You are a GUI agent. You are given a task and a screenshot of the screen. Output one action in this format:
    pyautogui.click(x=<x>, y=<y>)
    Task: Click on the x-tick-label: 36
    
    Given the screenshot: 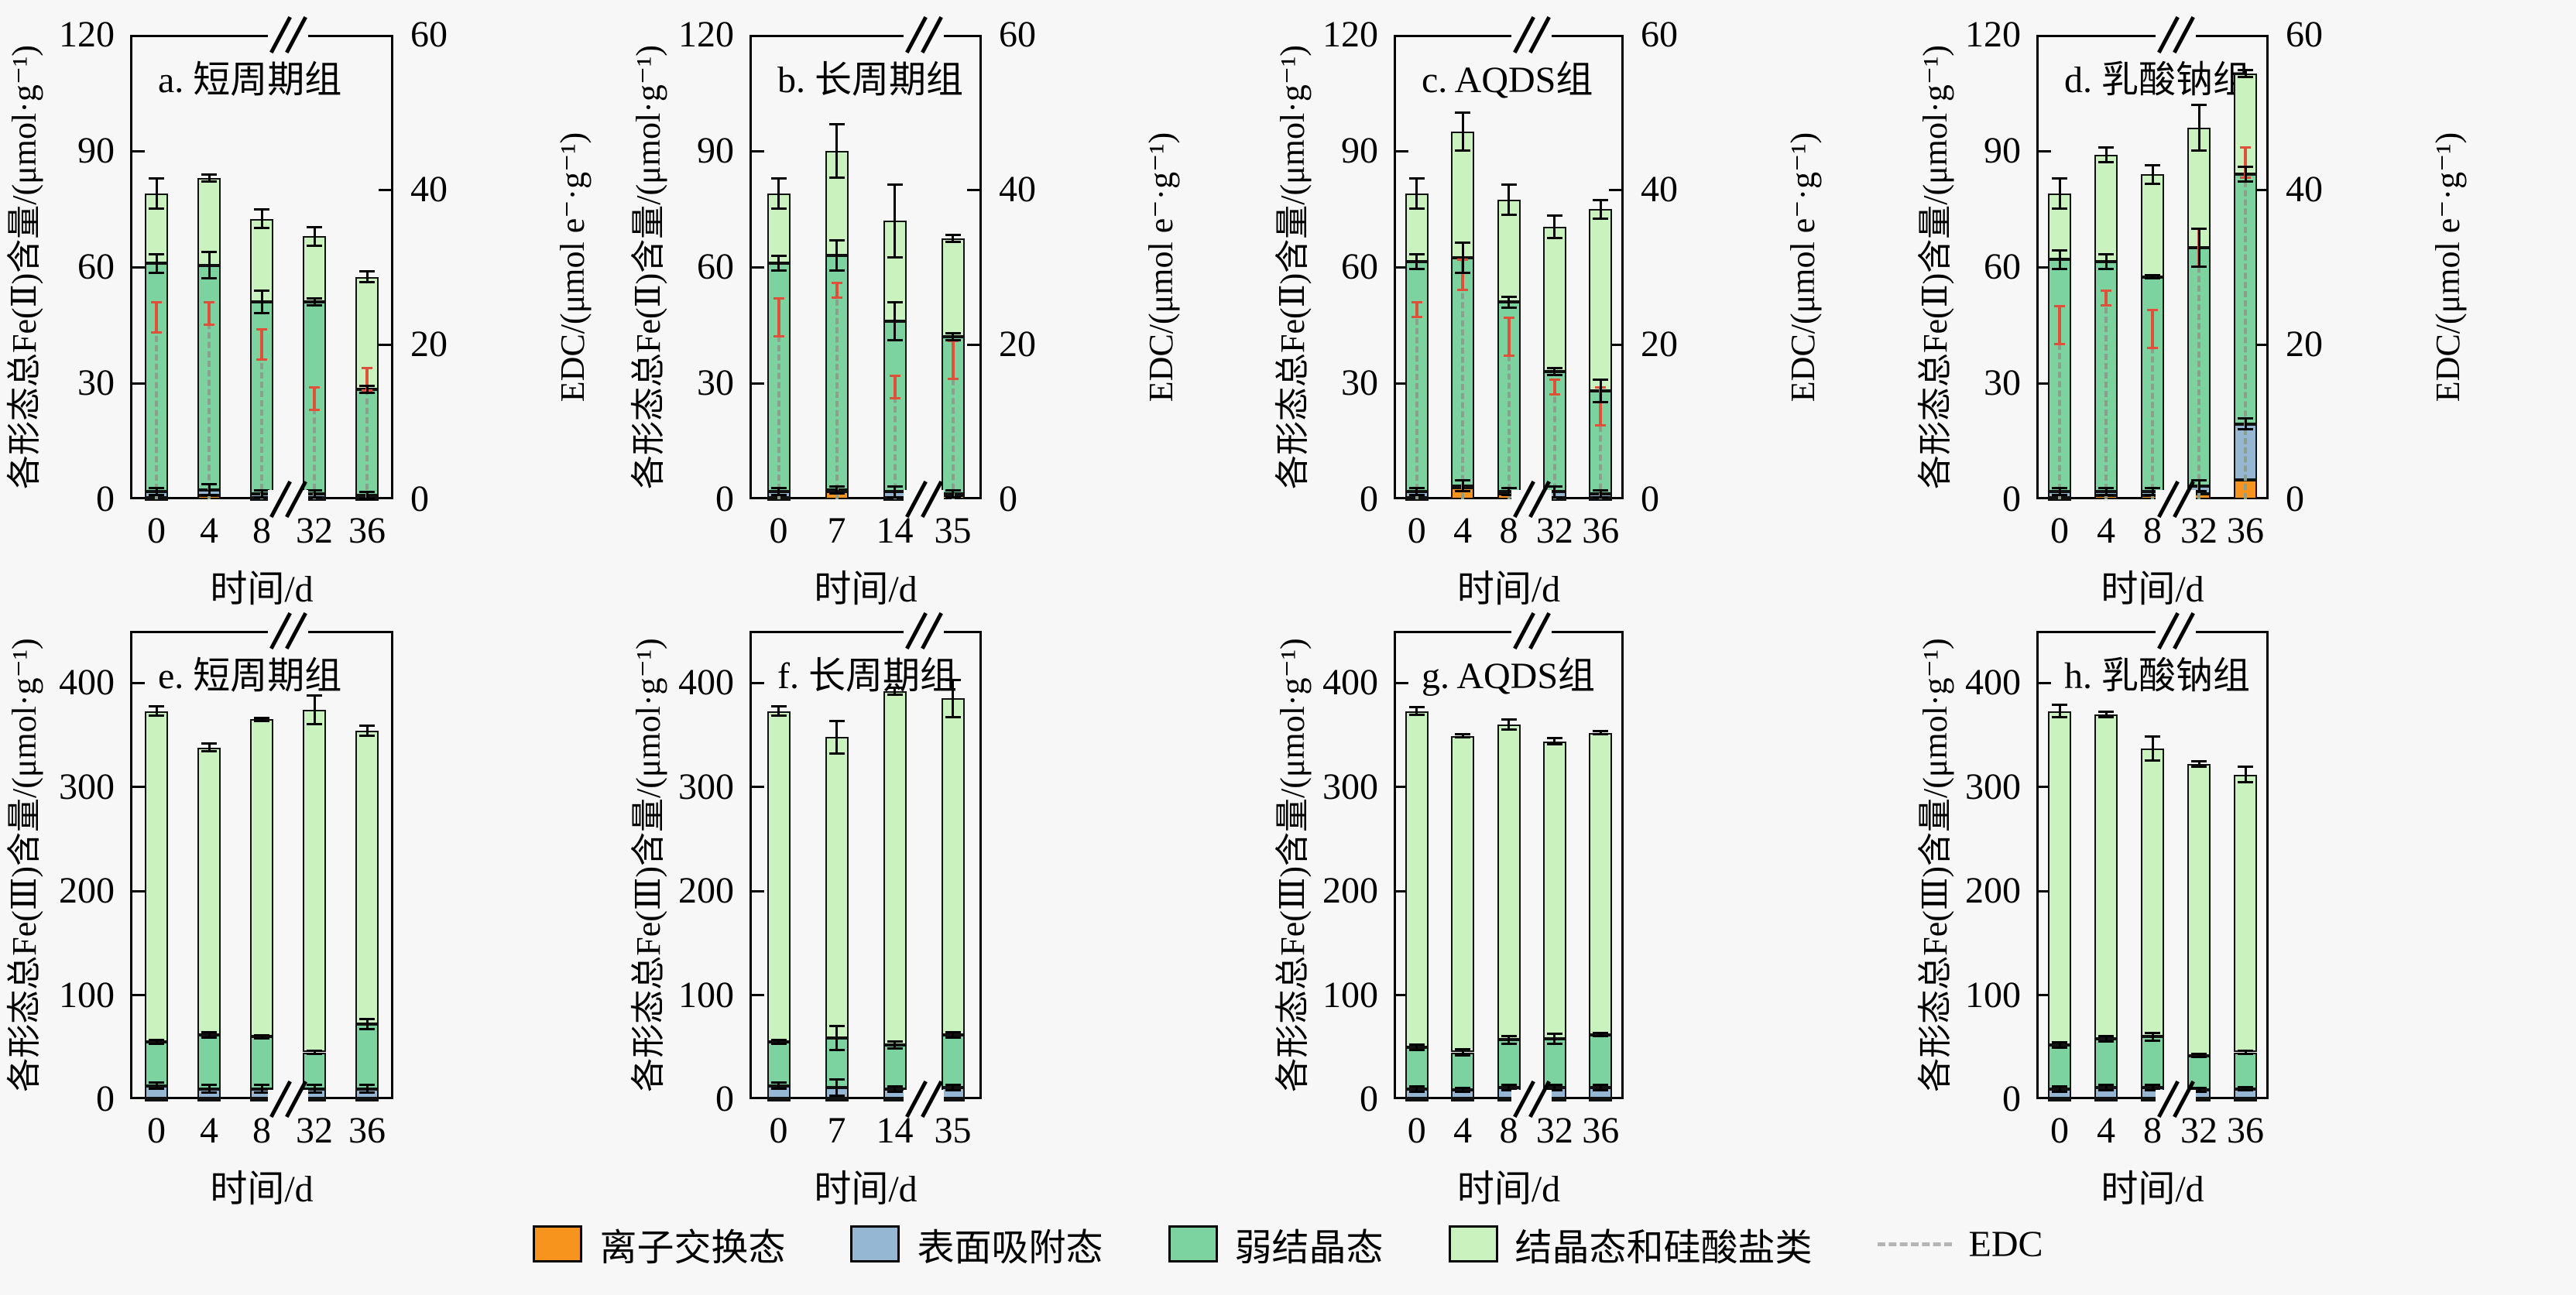 What is the action you would take?
    pyautogui.click(x=1601, y=1130)
    